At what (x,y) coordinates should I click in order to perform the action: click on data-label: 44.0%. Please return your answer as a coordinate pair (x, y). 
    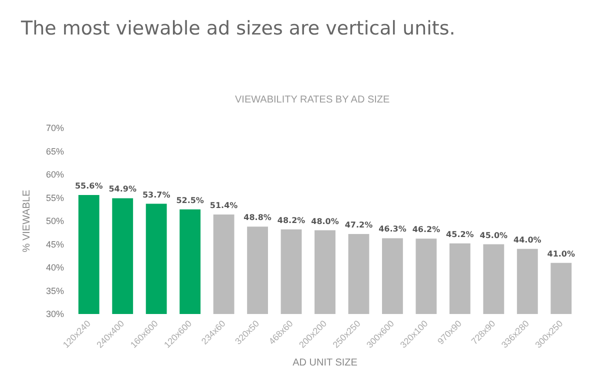
    Looking at the image, I should click on (528, 239).